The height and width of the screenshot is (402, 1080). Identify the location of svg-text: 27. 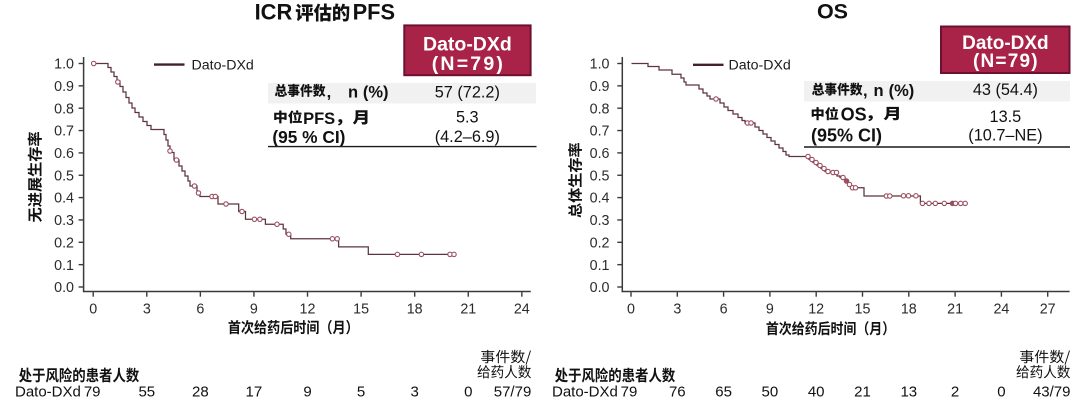
(1048, 310).